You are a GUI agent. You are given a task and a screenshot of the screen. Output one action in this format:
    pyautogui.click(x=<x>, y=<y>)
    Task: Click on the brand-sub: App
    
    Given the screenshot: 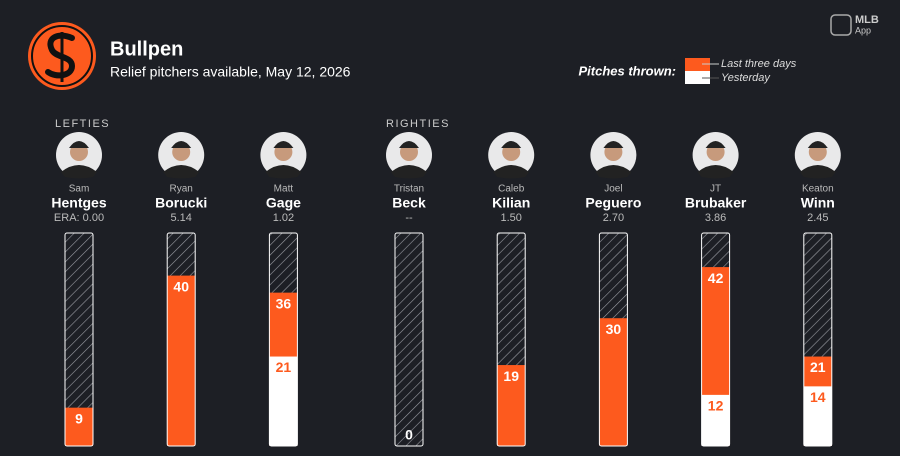 What is the action you would take?
    pyautogui.click(x=863, y=30)
    